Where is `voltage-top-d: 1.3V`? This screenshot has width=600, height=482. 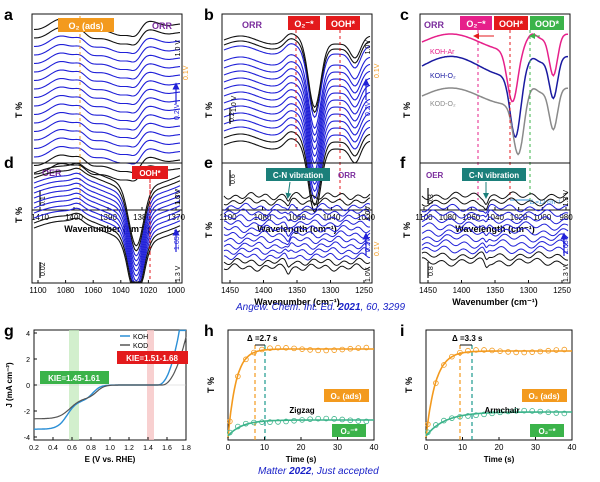 voltage-top-d: 1.3V is located at coordinates (178, 197).